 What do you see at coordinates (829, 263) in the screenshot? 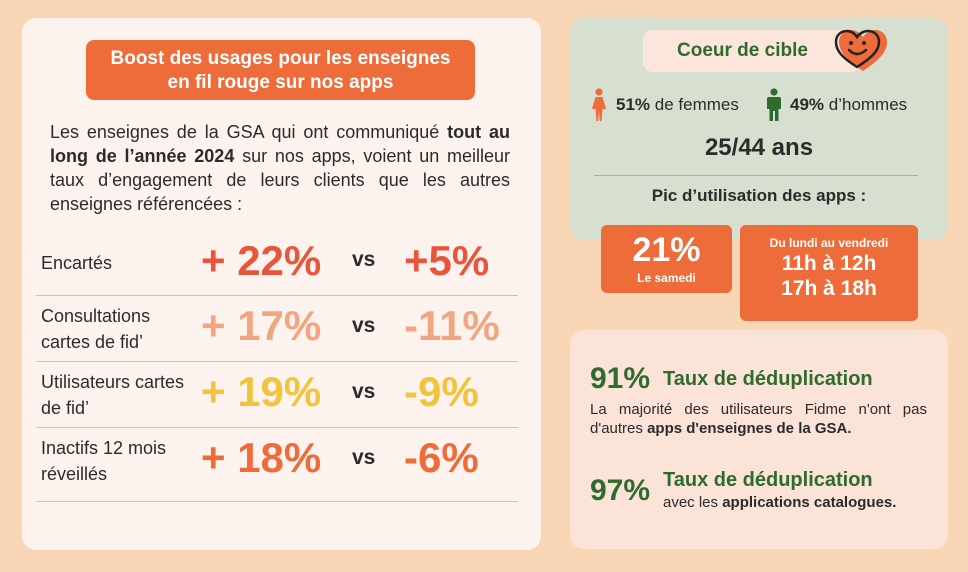
I see `weekday-slot-1: 11h à 12h` at bounding box center [829, 263].